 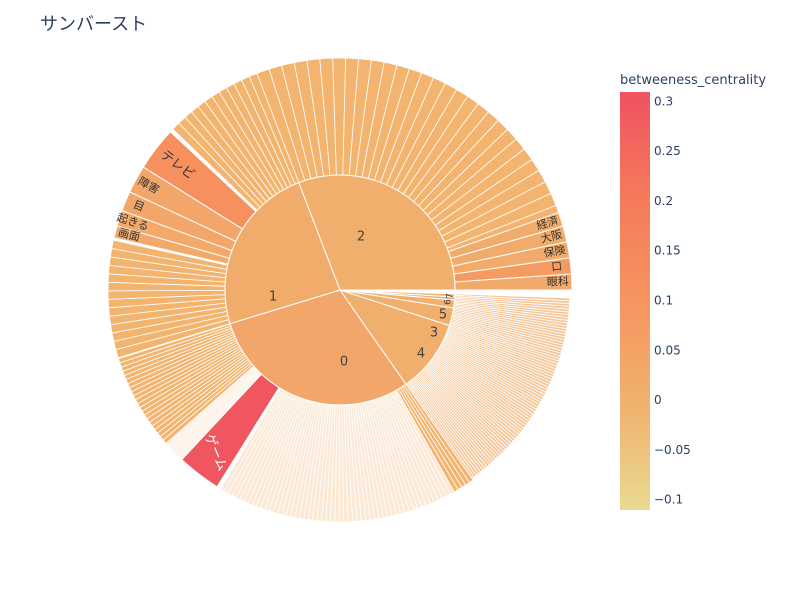 What do you see at coordinates (554, 251) in the screenshot?
I see `outer-label: 保険` at bounding box center [554, 251].